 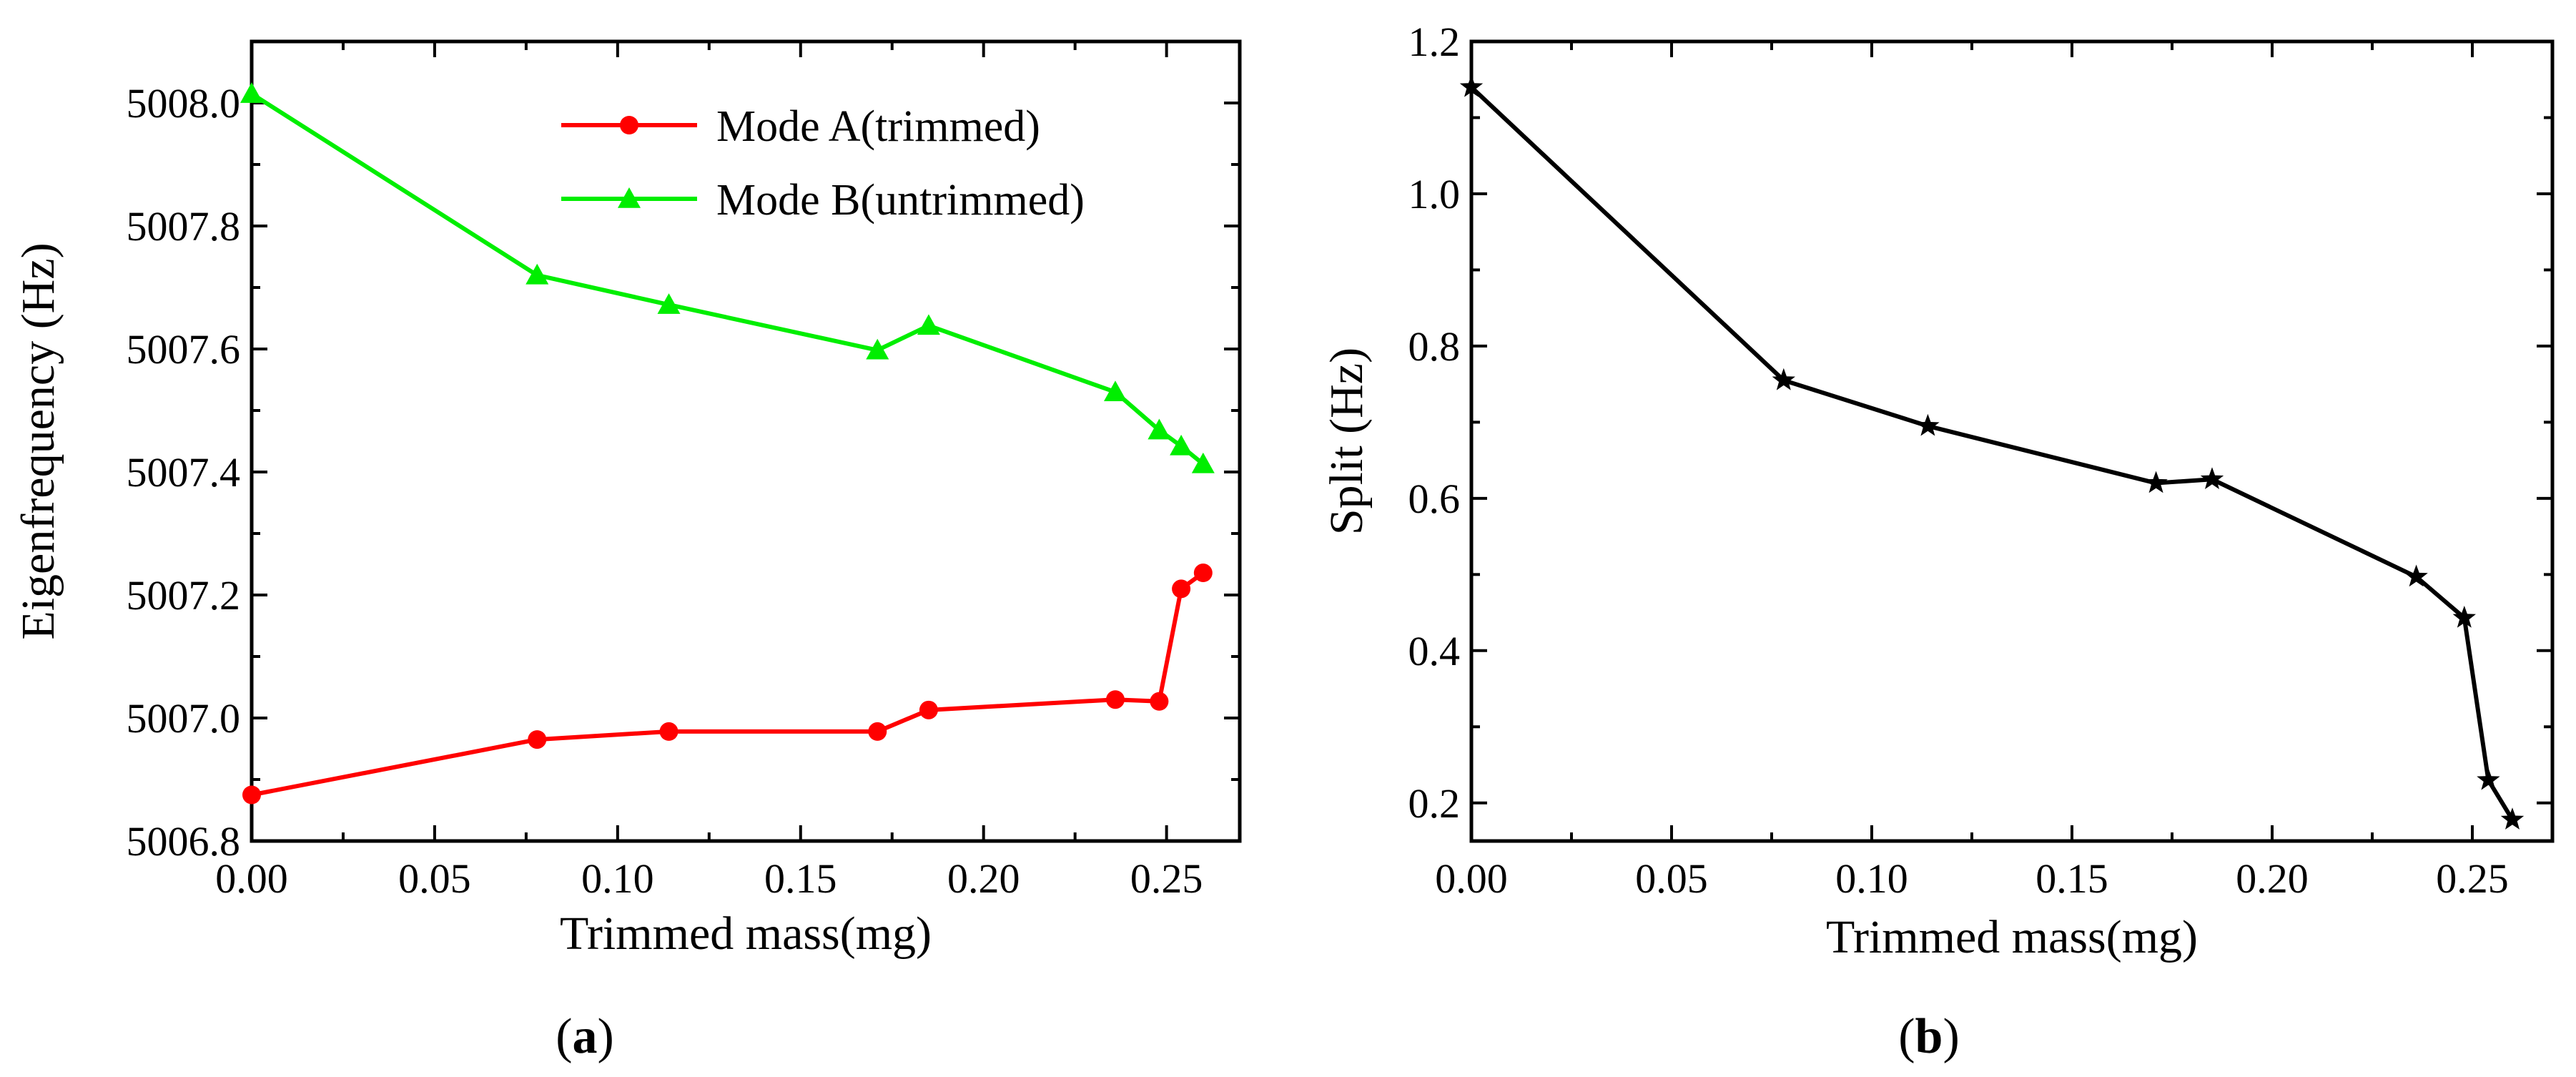 I want to click on panel-b-x-tick-label: 0.25, so click(x=2472, y=878).